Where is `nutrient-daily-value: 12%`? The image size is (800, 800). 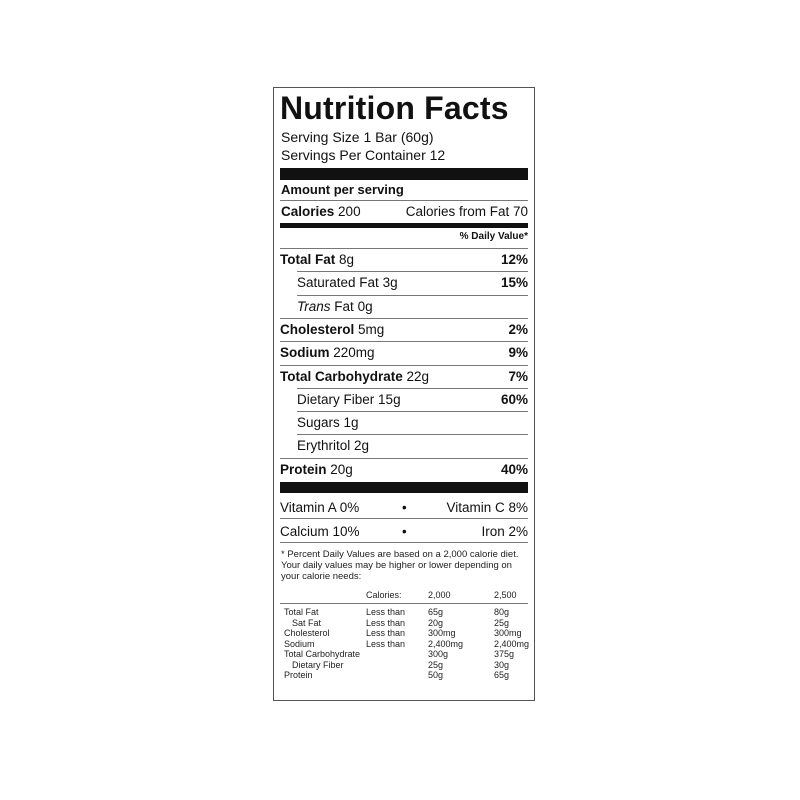 nutrient-daily-value: 12% is located at coordinates (514, 259).